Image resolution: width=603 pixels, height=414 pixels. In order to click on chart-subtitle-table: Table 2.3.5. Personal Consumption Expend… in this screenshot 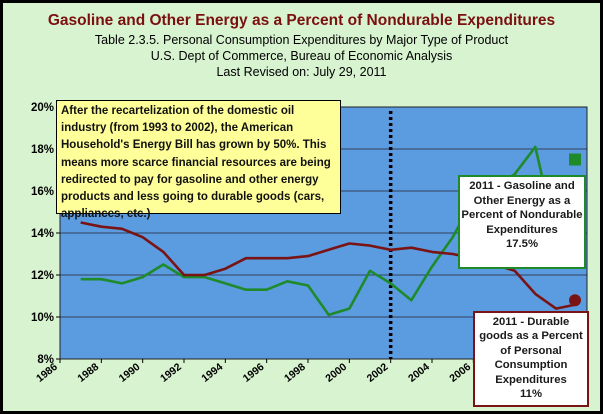, I will do `click(301, 40)`.